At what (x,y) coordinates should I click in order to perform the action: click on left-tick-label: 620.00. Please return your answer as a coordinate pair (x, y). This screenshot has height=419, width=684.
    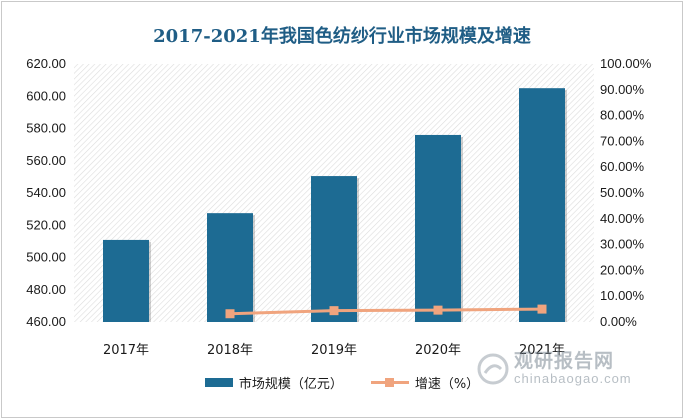
    Looking at the image, I should click on (46, 63).